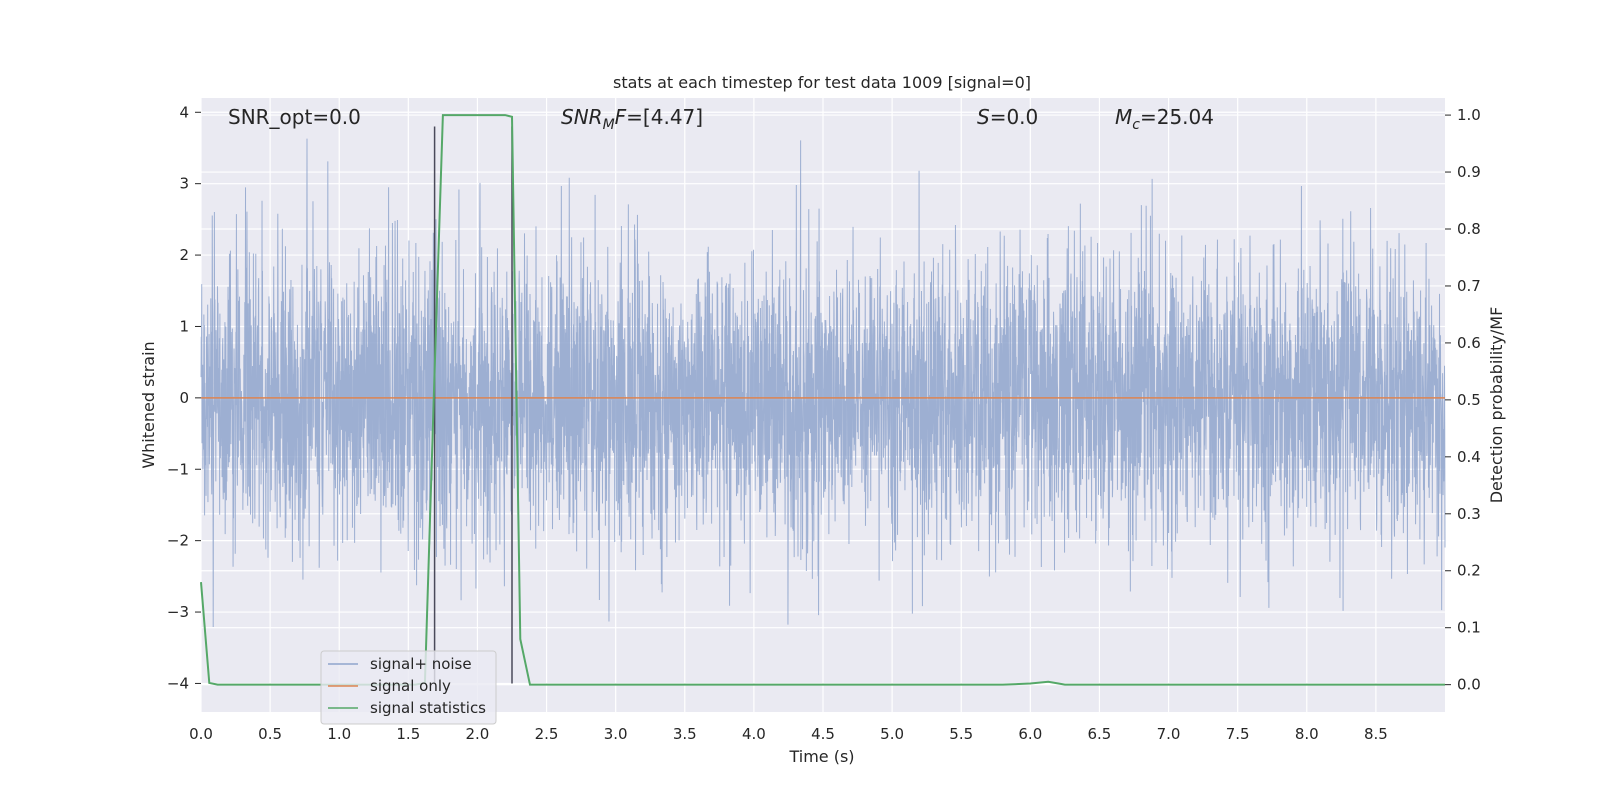 The width and height of the screenshot is (1600, 800). Describe the element at coordinates (184, 255) in the screenshot. I see `y-left-tick-label: 2` at that location.